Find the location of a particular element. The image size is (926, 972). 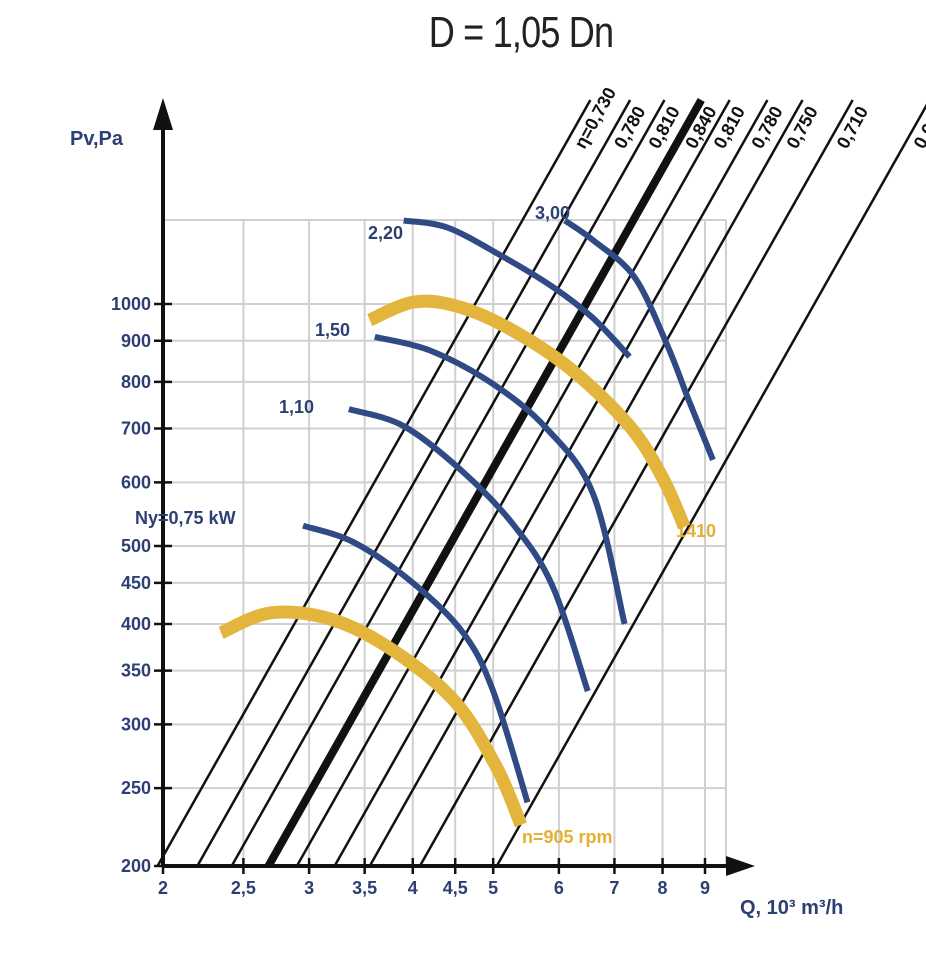

y-tick-label: 350 is located at coordinates (136, 671).